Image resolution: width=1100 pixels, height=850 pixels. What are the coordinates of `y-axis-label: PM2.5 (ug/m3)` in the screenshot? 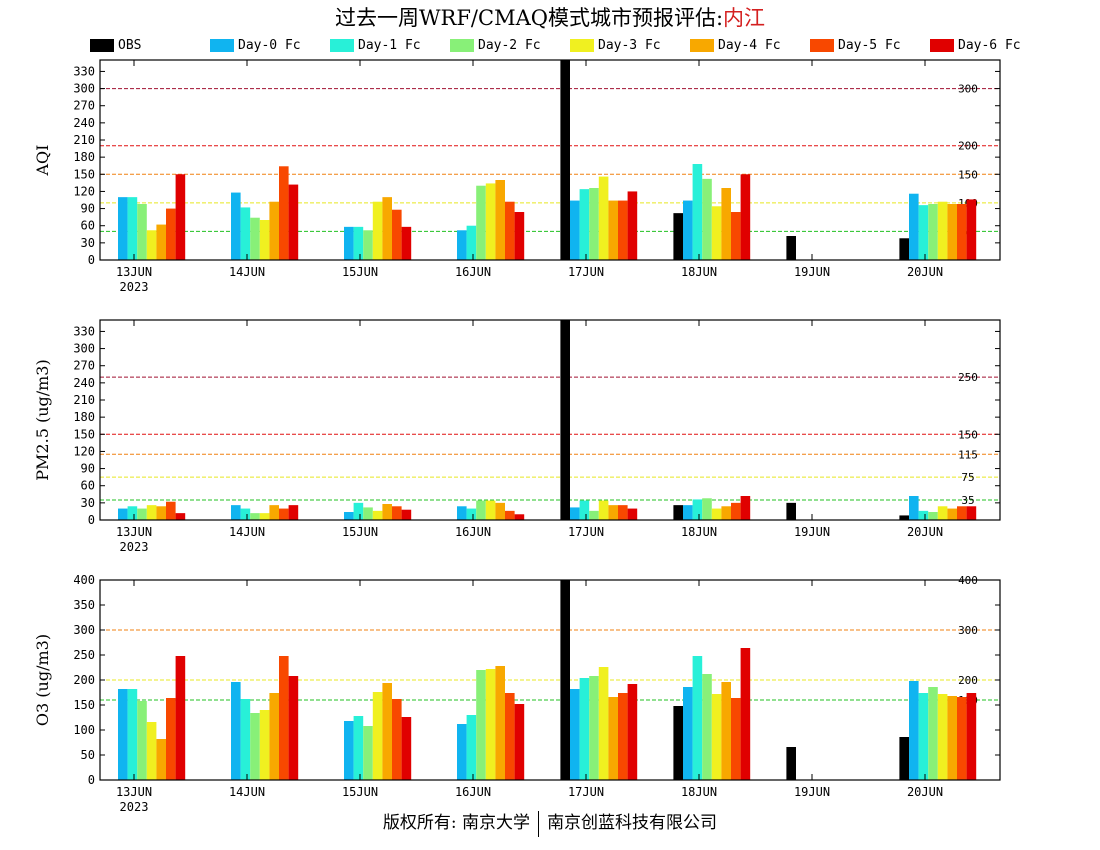 It's located at (42, 419).